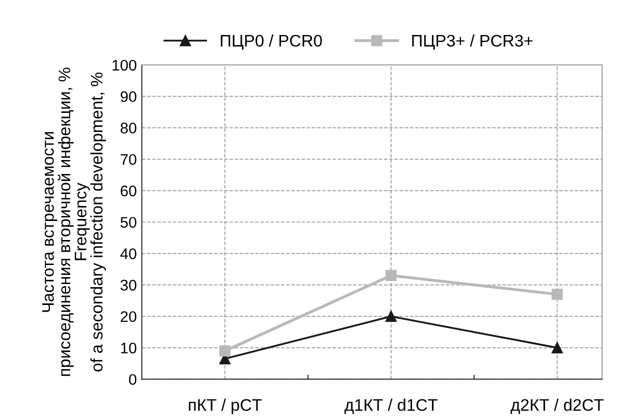 This screenshot has height=419, width=622. What do you see at coordinates (128, 128) in the screenshot?
I see `y-tick-label: 80` at bounding box center [128, 128].